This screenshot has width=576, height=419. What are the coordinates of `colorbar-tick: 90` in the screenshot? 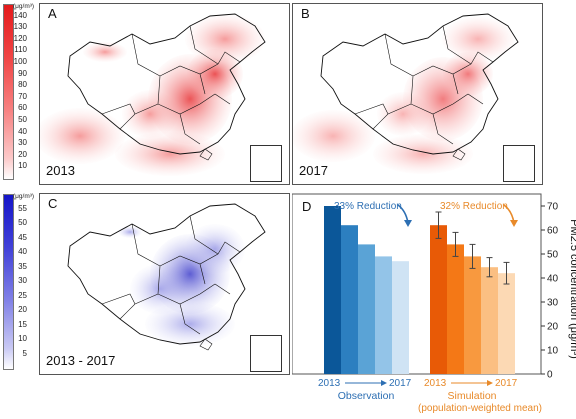 It's located at (22, 73).